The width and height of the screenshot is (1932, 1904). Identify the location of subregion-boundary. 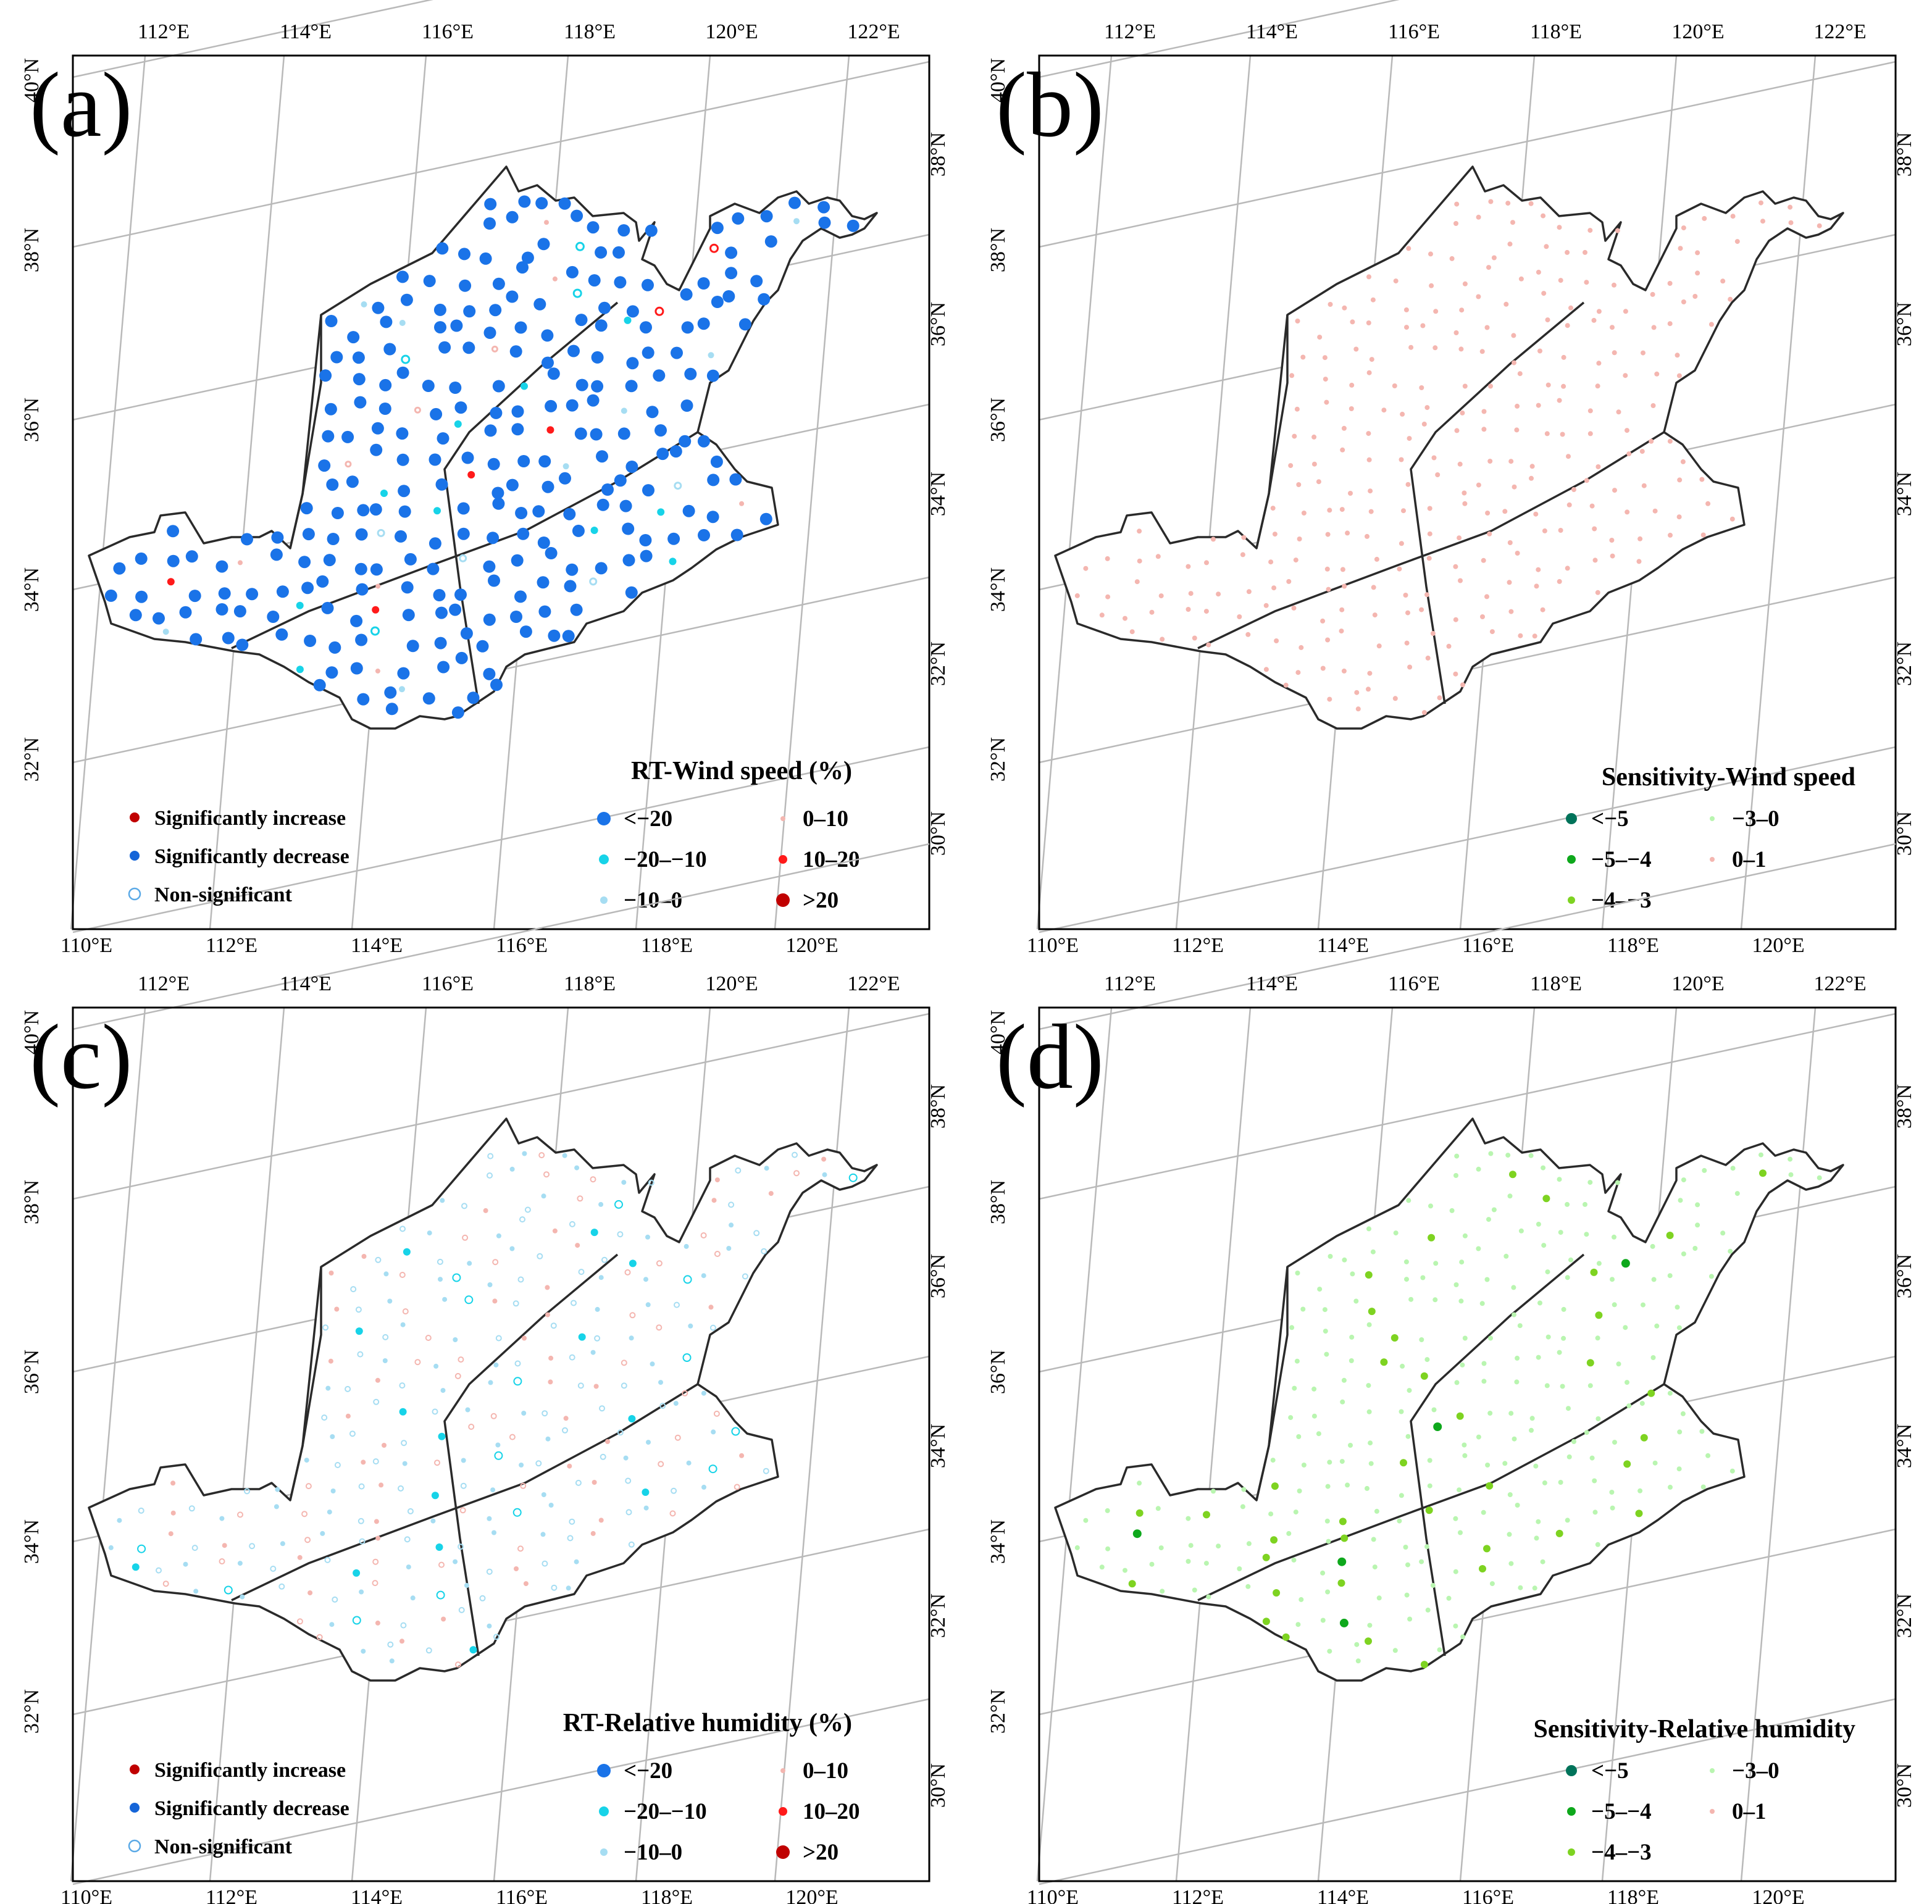
(305, 432).